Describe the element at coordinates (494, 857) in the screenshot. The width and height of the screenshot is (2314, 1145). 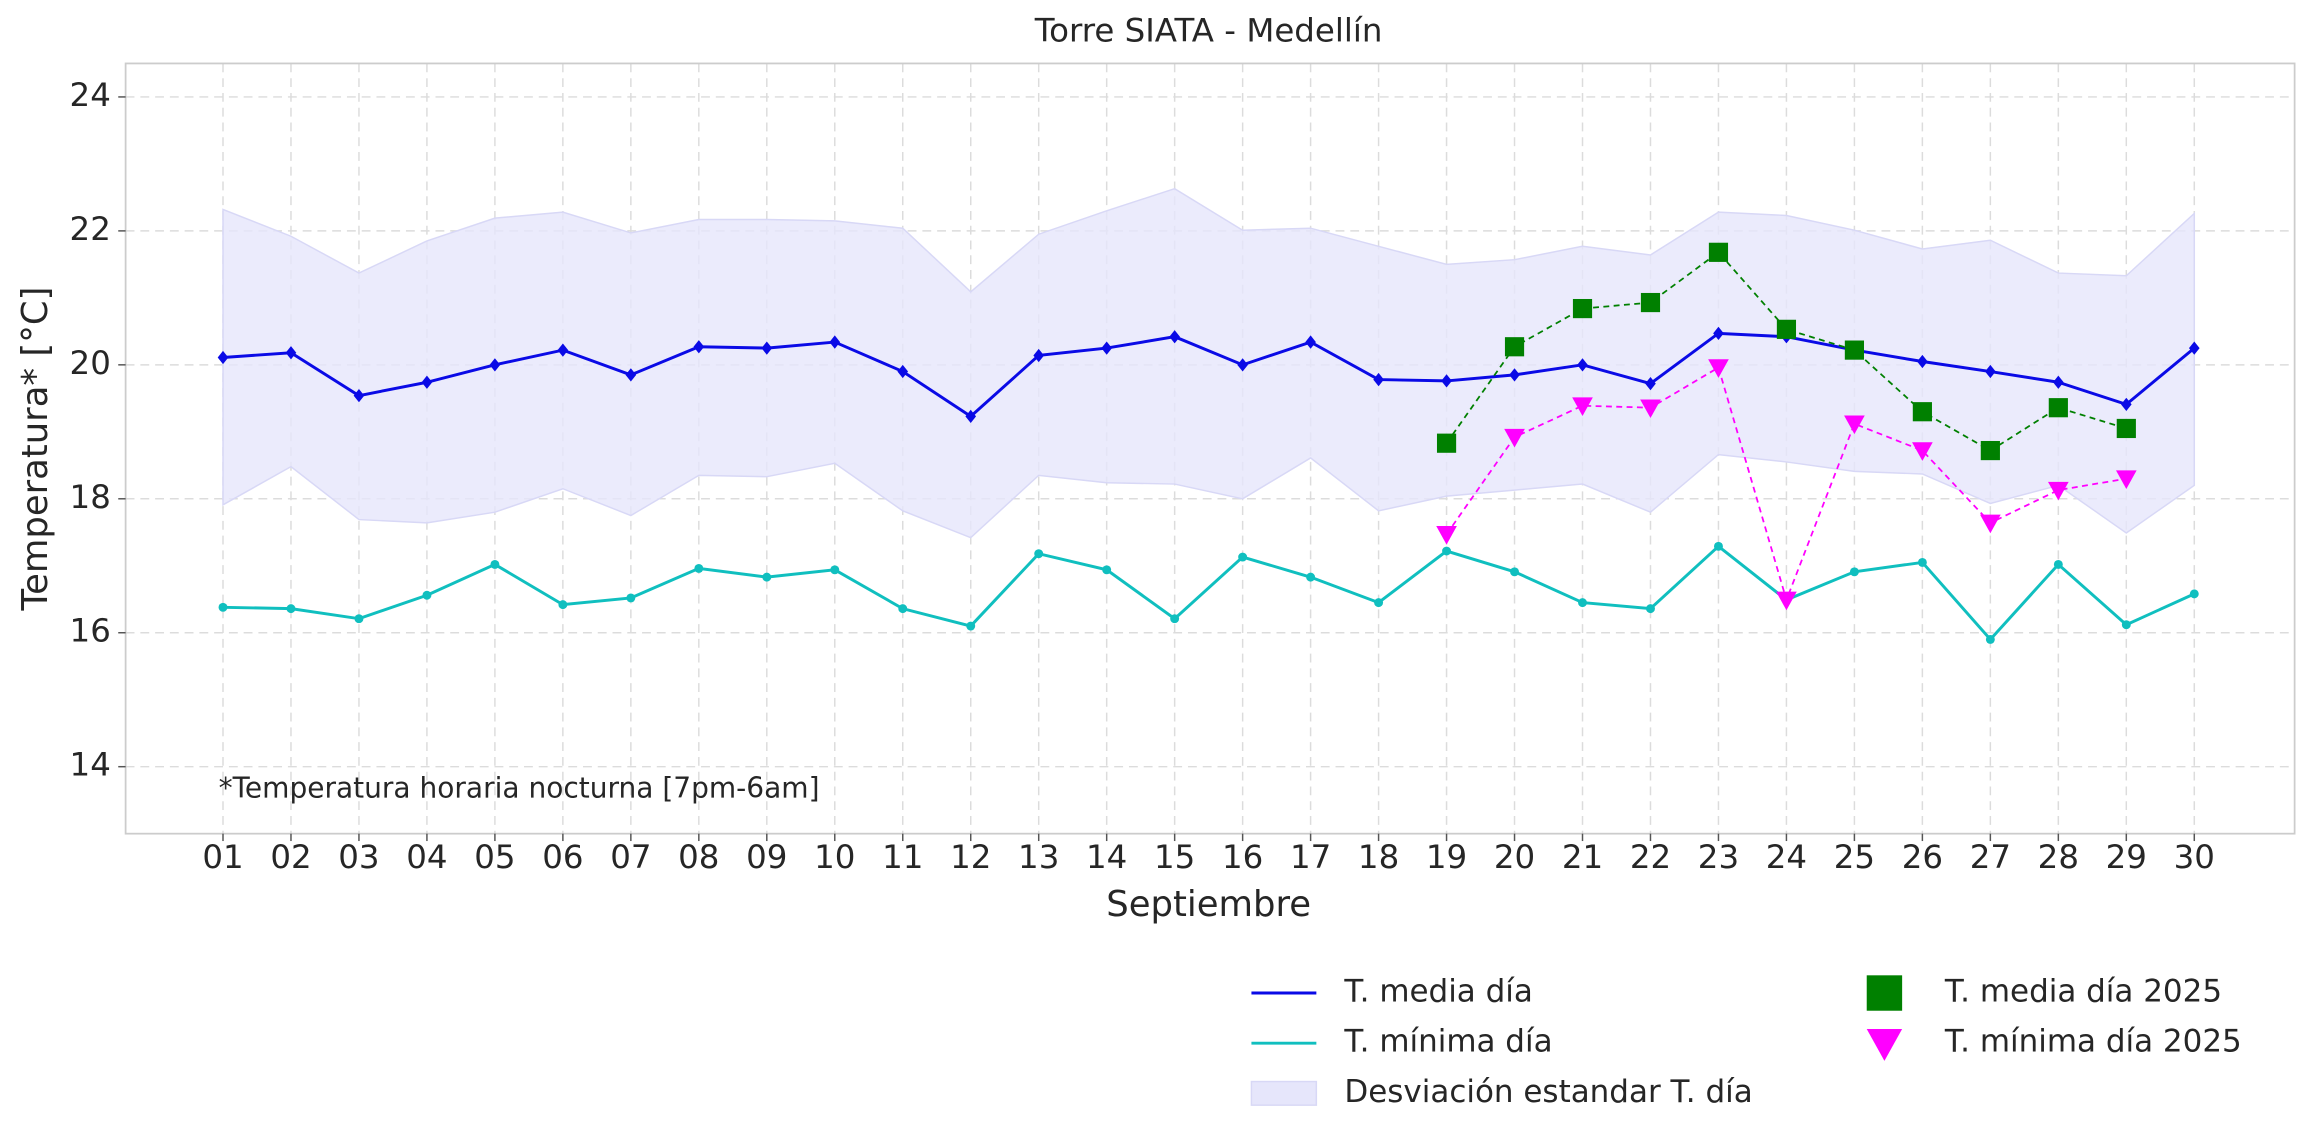
I see `x-tick-label: 05` at that location.